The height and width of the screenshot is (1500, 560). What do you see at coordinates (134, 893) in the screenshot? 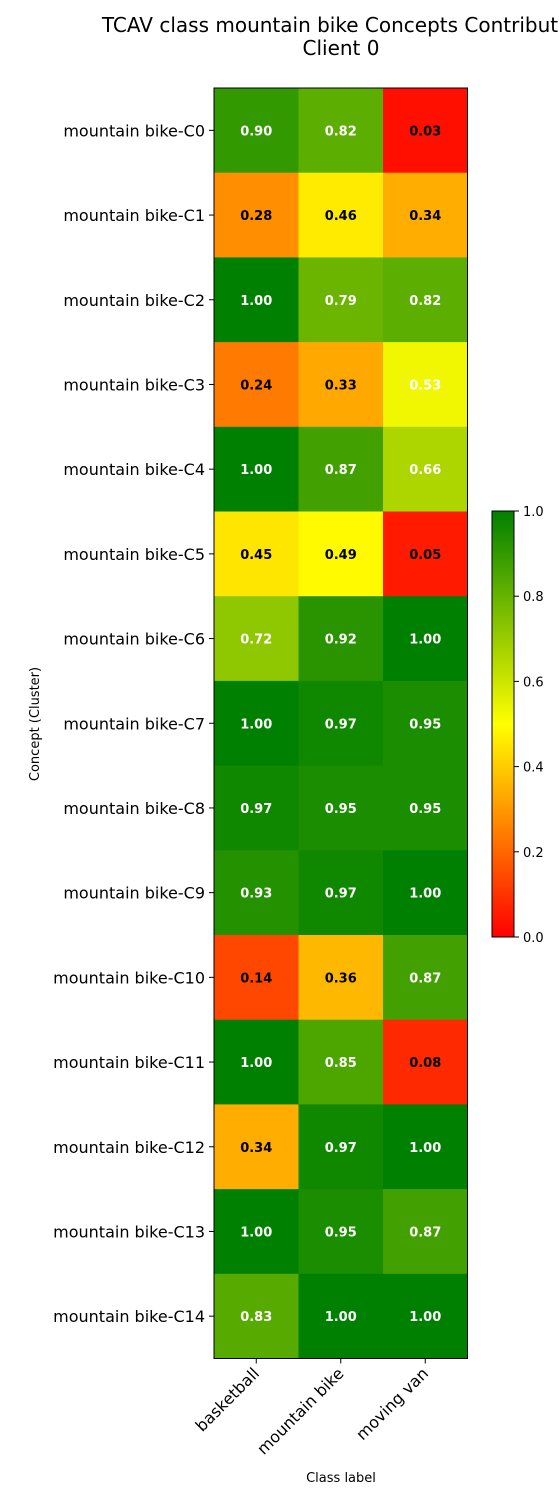
I see `y-tick-label: mountain bike-C9` at bounding box center [134, 893].